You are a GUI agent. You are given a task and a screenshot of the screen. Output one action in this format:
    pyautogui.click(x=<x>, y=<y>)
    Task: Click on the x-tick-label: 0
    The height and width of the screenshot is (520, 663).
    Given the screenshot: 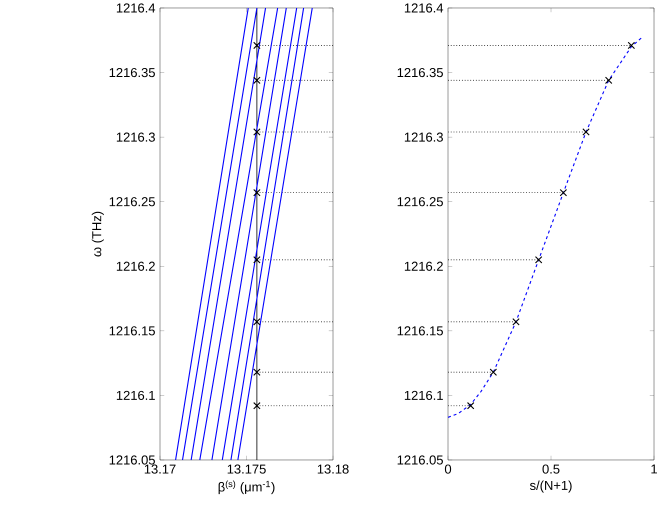 What is the action you would take?
    pyautogui.click(x=448, y=469)
    